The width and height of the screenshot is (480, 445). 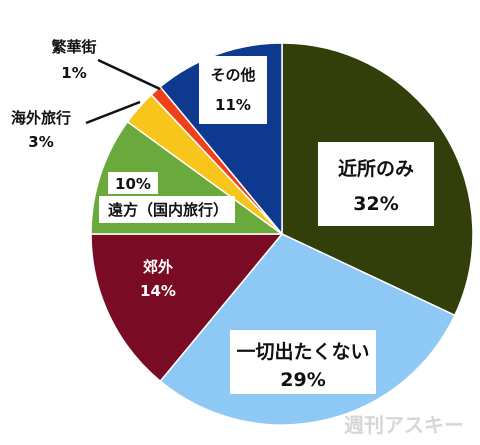 I want to click on slice-percent-overseas: 3%, so click(x=40, y=142).